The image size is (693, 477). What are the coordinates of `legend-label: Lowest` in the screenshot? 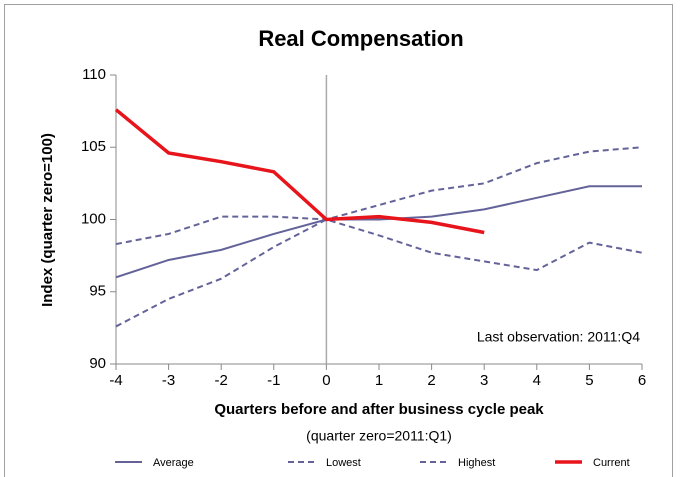 It's located at (343, 463).